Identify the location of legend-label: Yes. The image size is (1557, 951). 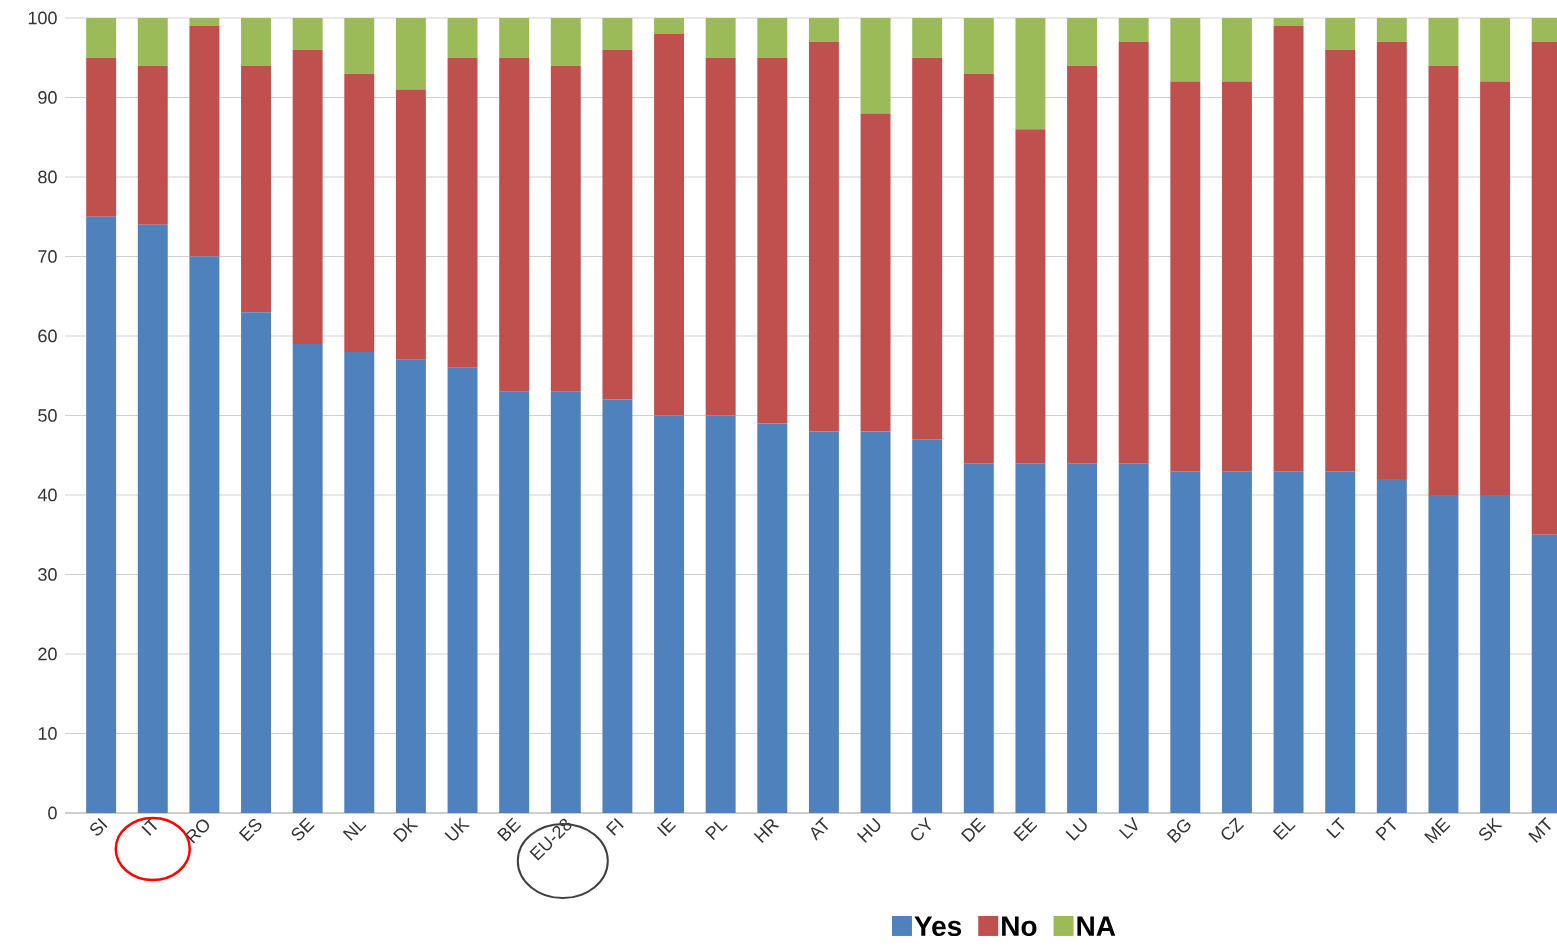
(938, 926).